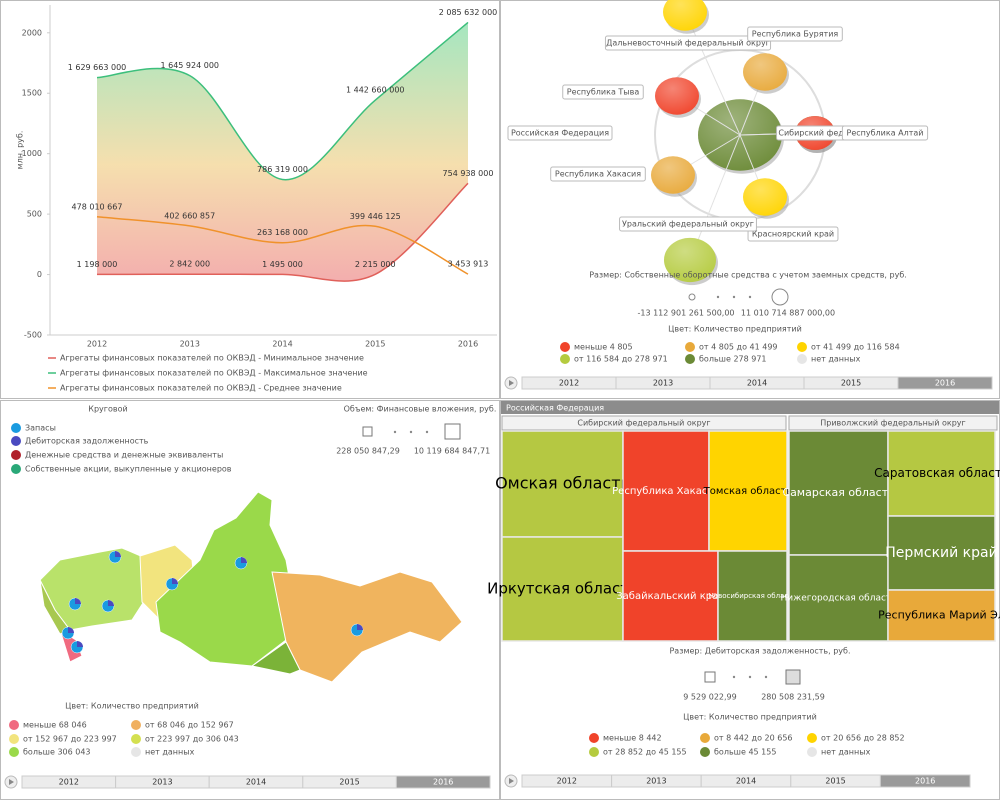 The height and width of the screenshot is (800, 1000). What do you see at coordinates (863, 738) in the screenshot?
I see `legend-label: от 20 656 до 28 852` at bounding box center [863, 738].